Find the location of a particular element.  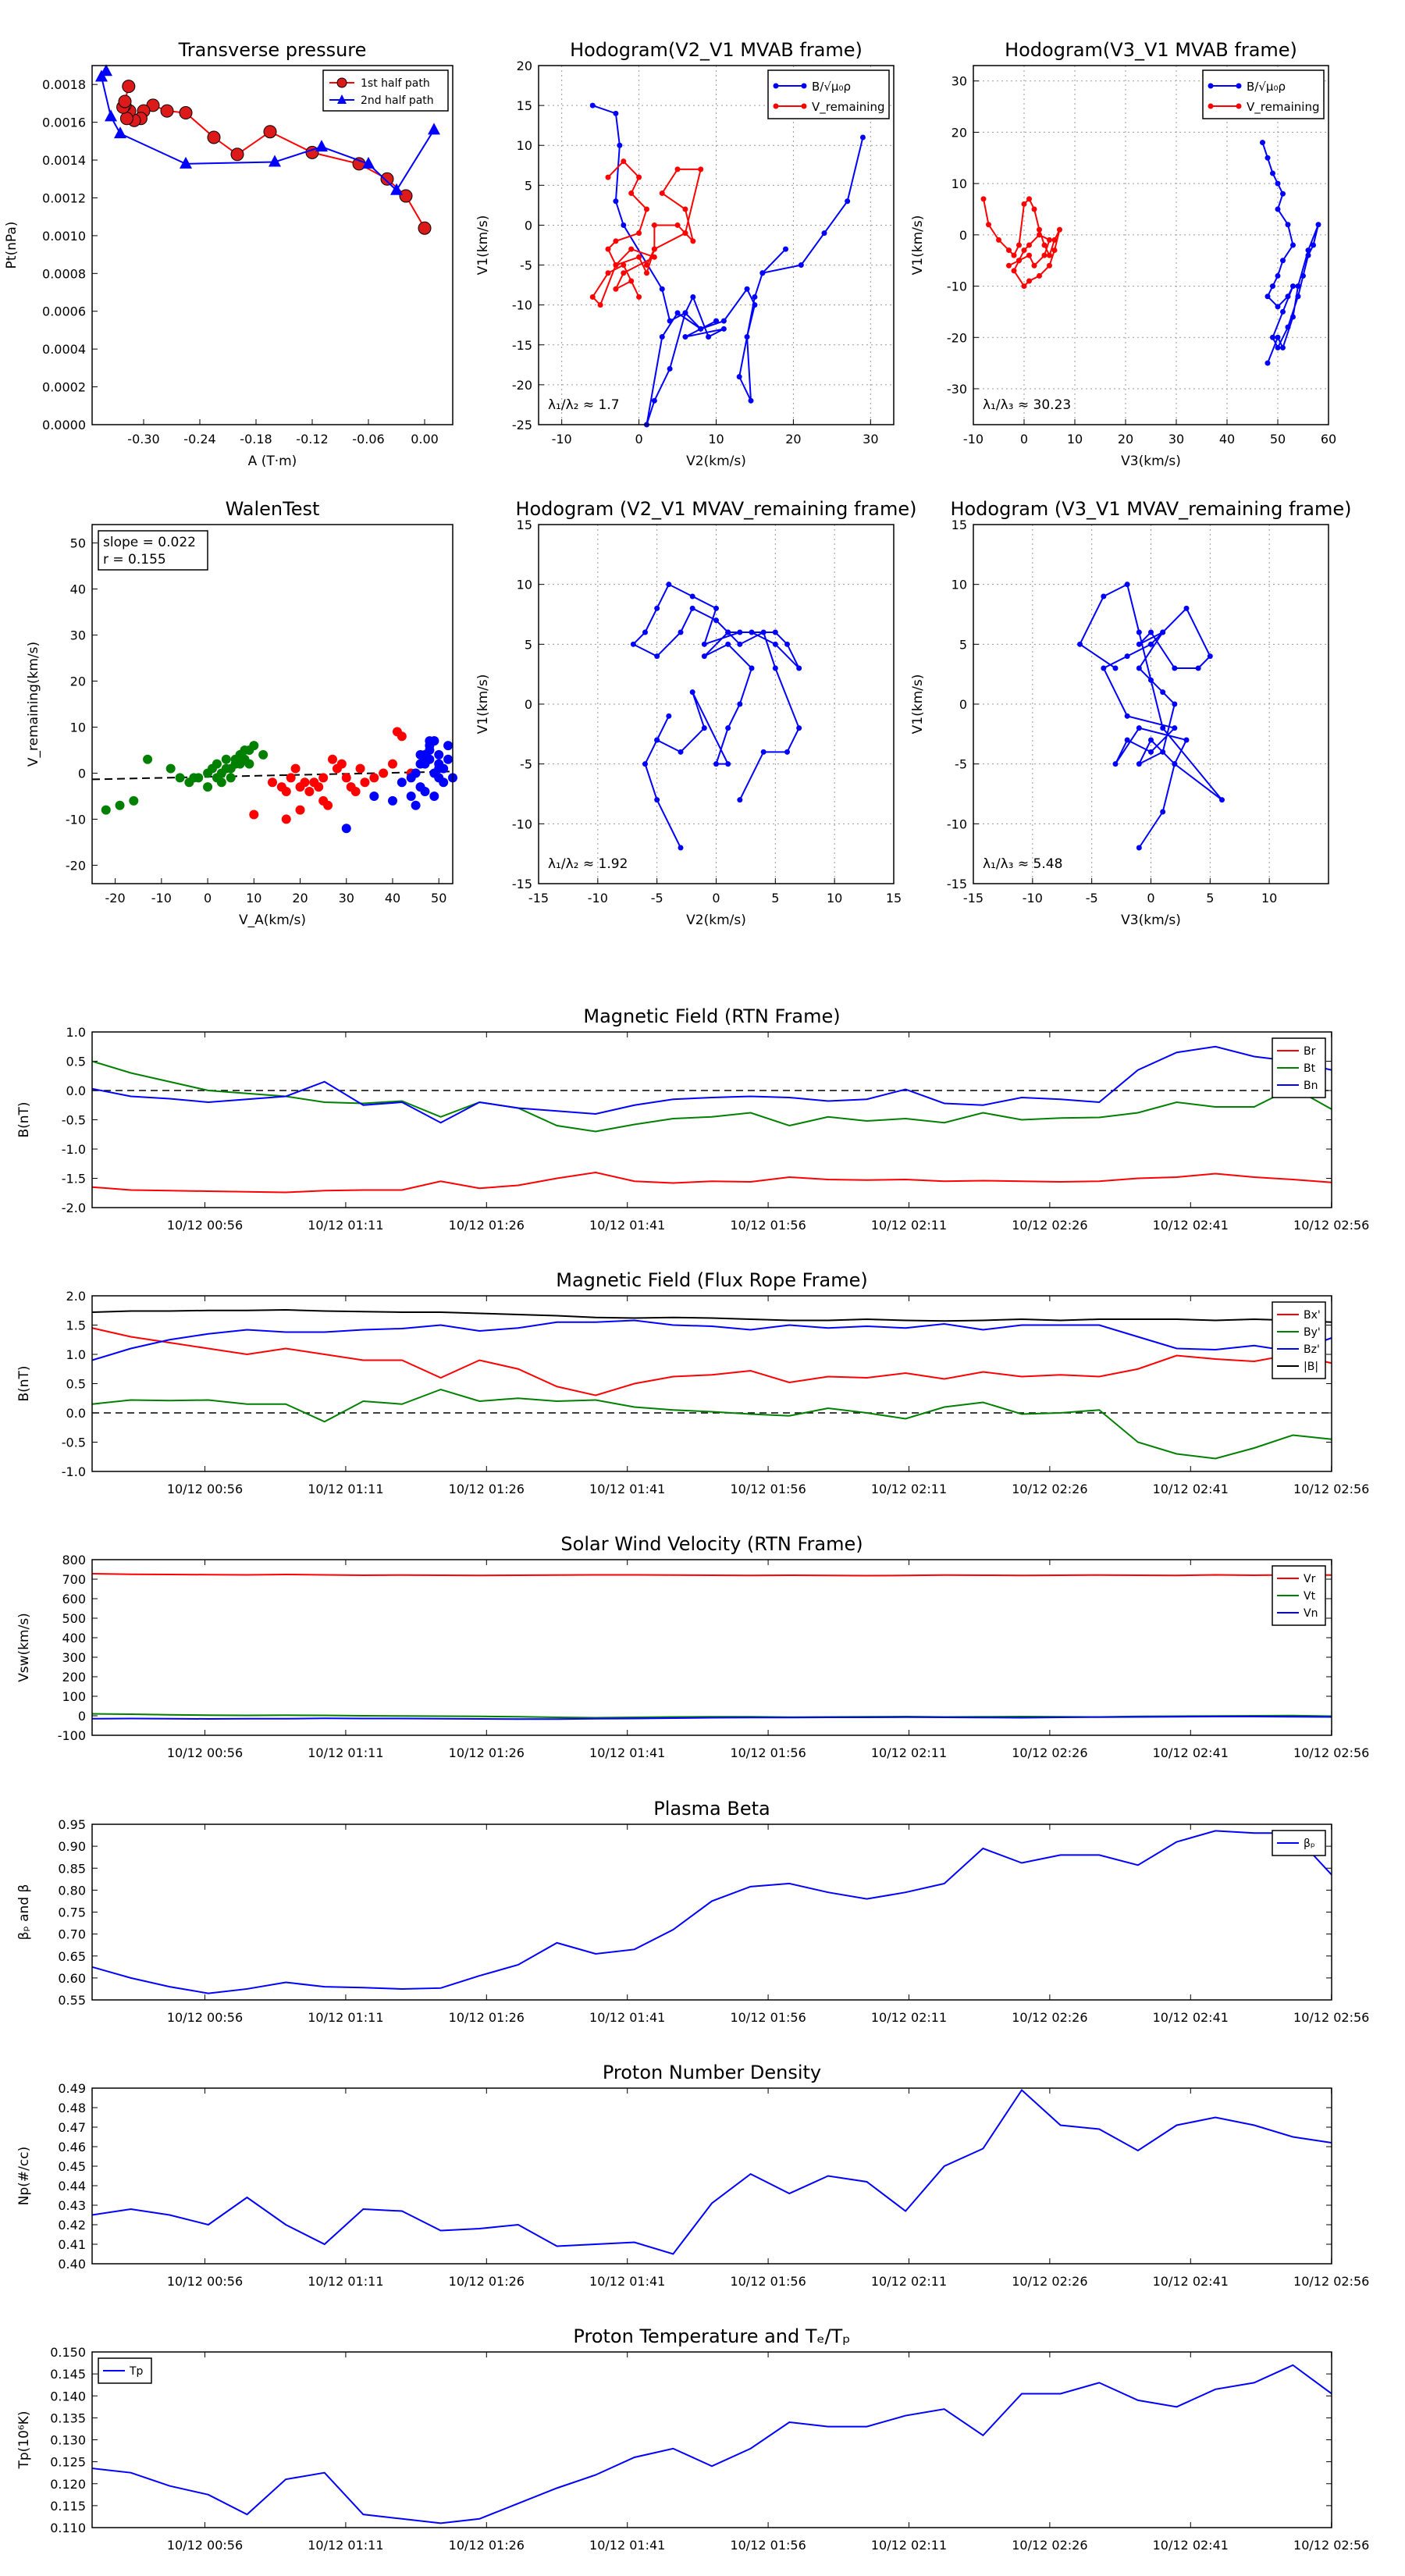

y-tick-label: -5 is located at coordinates (961, 764).